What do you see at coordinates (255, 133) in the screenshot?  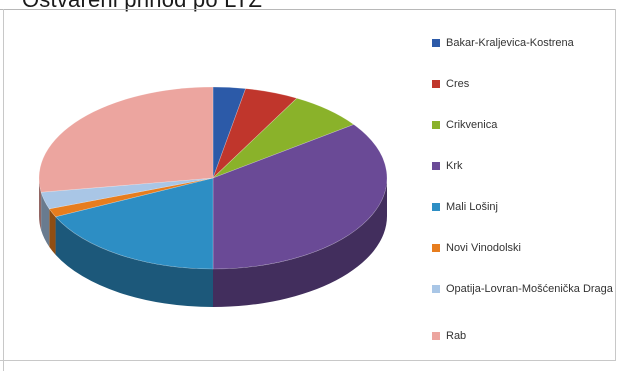 I see `pie-slice-cres` at bounding box center [255, 133].